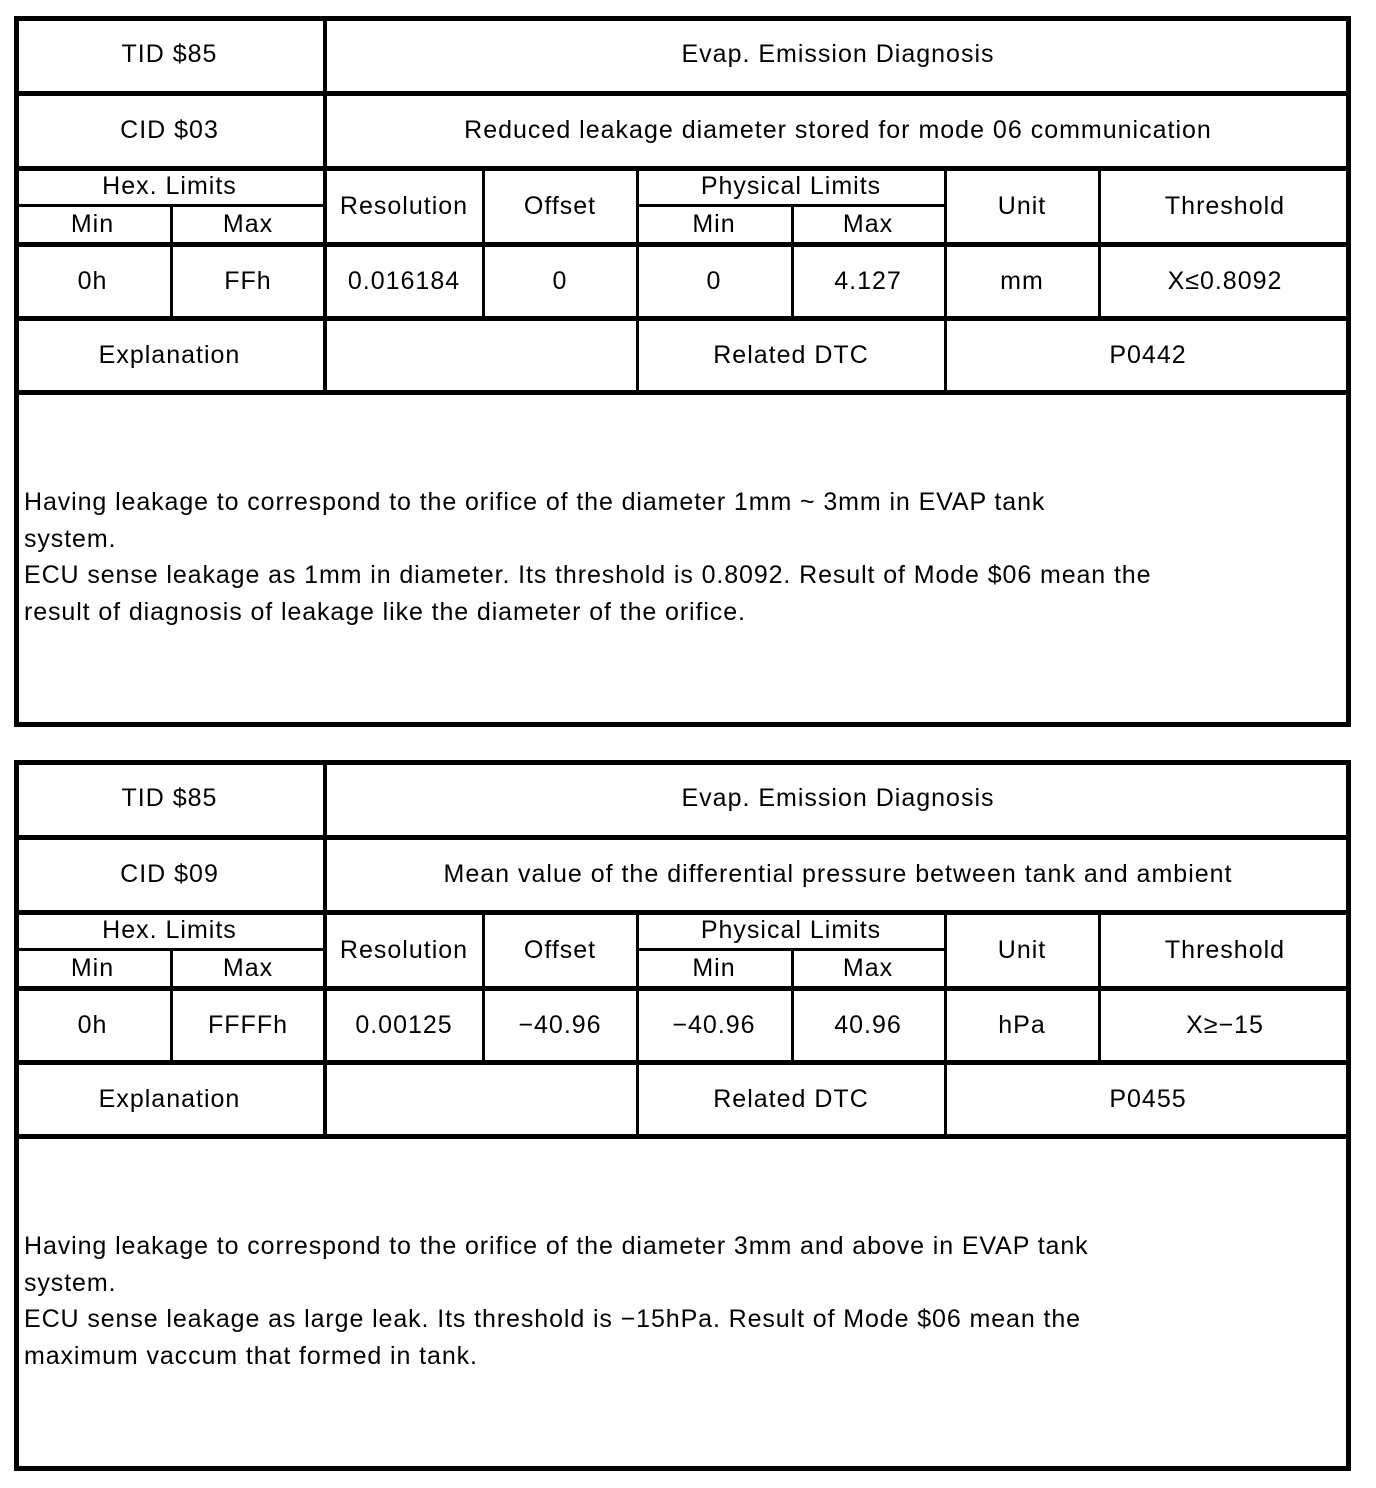 Image resolution: width=1376 pixels, height=1488 pixels. What do you see at coordinates (1022, 1024) in the screenshot?
I see `unit-value: hPa` at bounding box center [1022, 1024].